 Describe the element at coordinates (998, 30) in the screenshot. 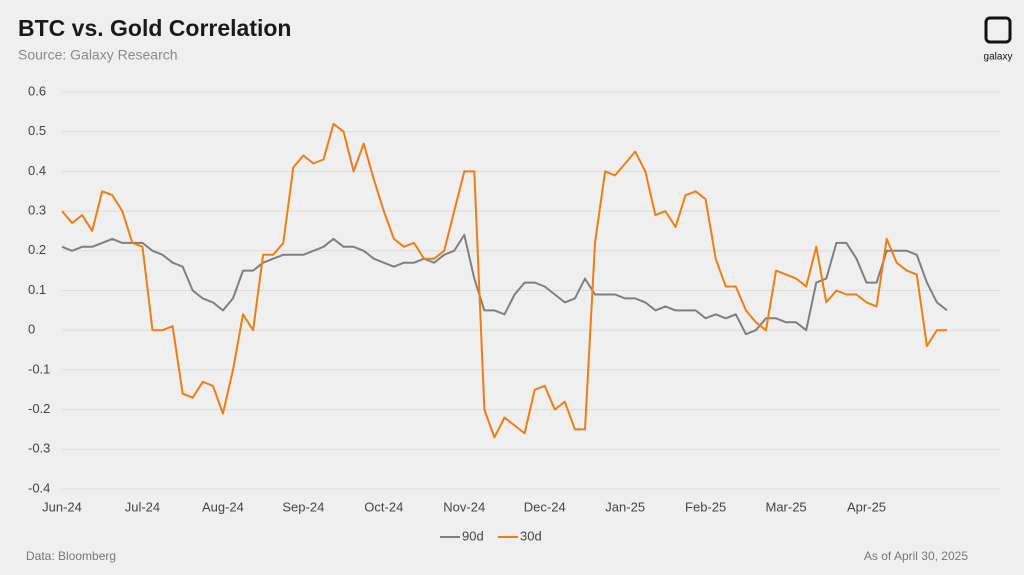

I see `logo-icon` at that location.